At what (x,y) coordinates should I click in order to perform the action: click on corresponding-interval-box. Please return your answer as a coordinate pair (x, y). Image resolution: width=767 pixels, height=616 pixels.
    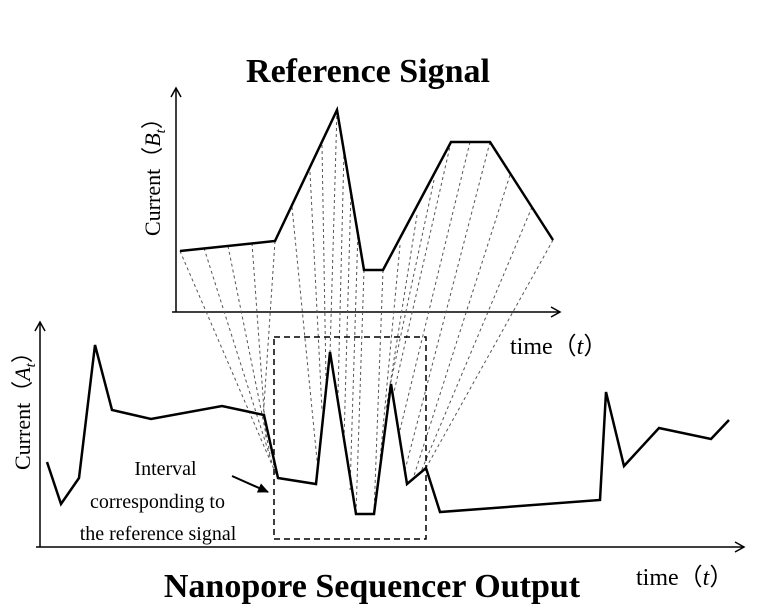
    Looking at the image, I should click on (350, 438).